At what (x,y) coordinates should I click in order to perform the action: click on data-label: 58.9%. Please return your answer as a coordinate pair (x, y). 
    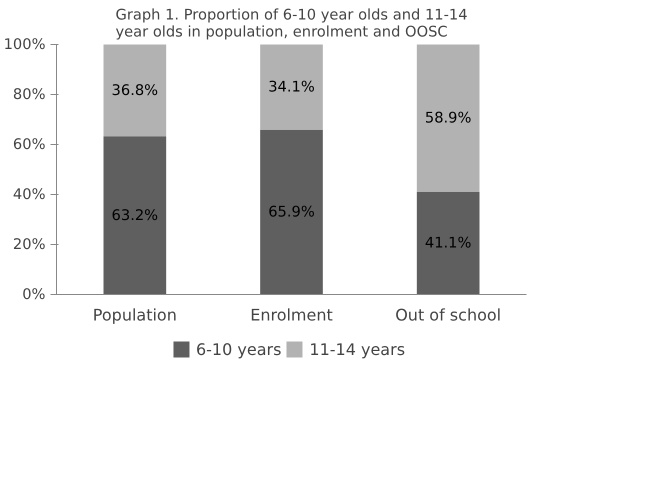
    Looking at the image, I should click on (448, 118).